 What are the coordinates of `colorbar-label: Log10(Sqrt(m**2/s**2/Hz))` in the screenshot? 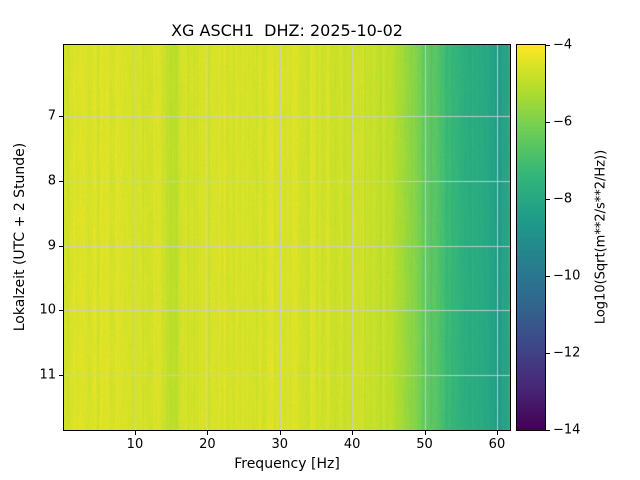 It's located at (601, 237).